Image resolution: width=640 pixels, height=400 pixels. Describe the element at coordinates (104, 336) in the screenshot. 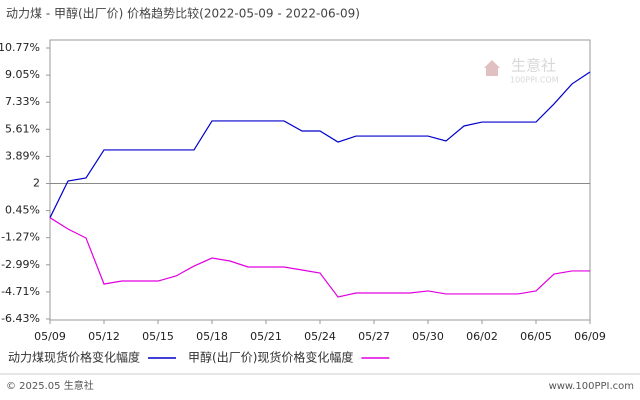

I see `x-tick-label: 05/12` at that location.